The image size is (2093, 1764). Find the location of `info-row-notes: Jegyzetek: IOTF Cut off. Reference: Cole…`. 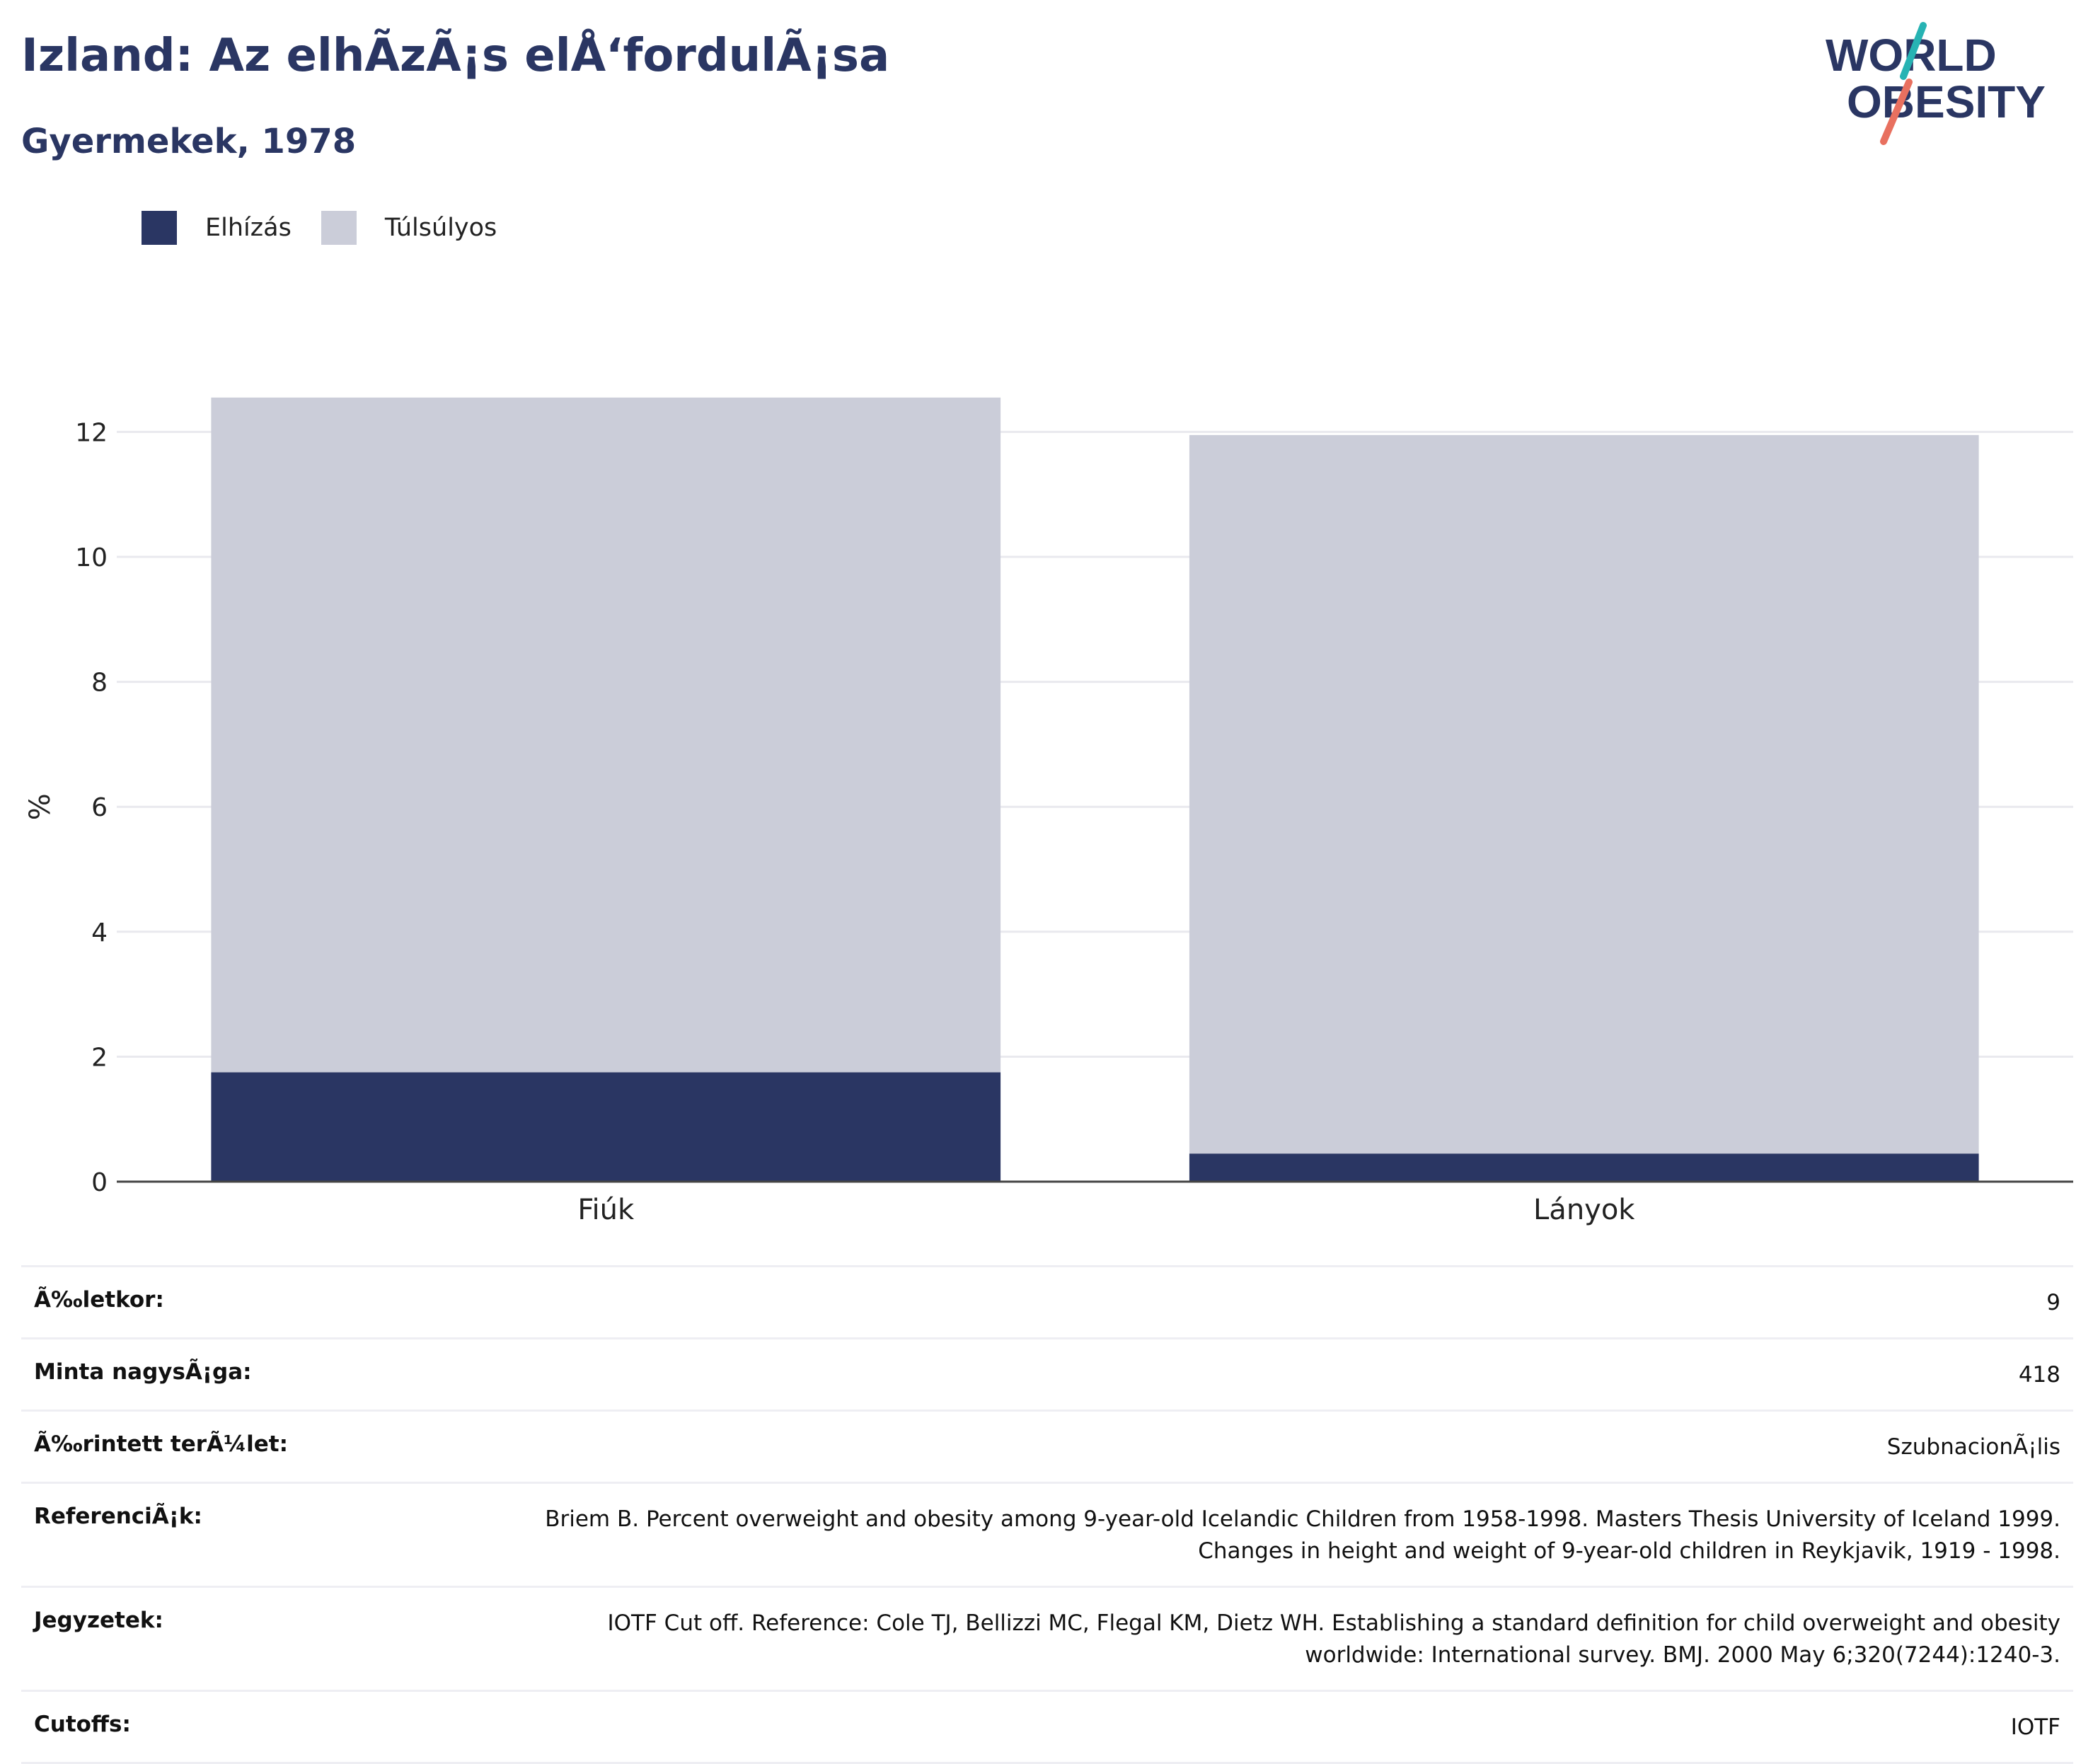

info-row-notes: Jegyzetek: IOTF Cut off. Reference: Cole… is located at coordinates (1047, 1637).